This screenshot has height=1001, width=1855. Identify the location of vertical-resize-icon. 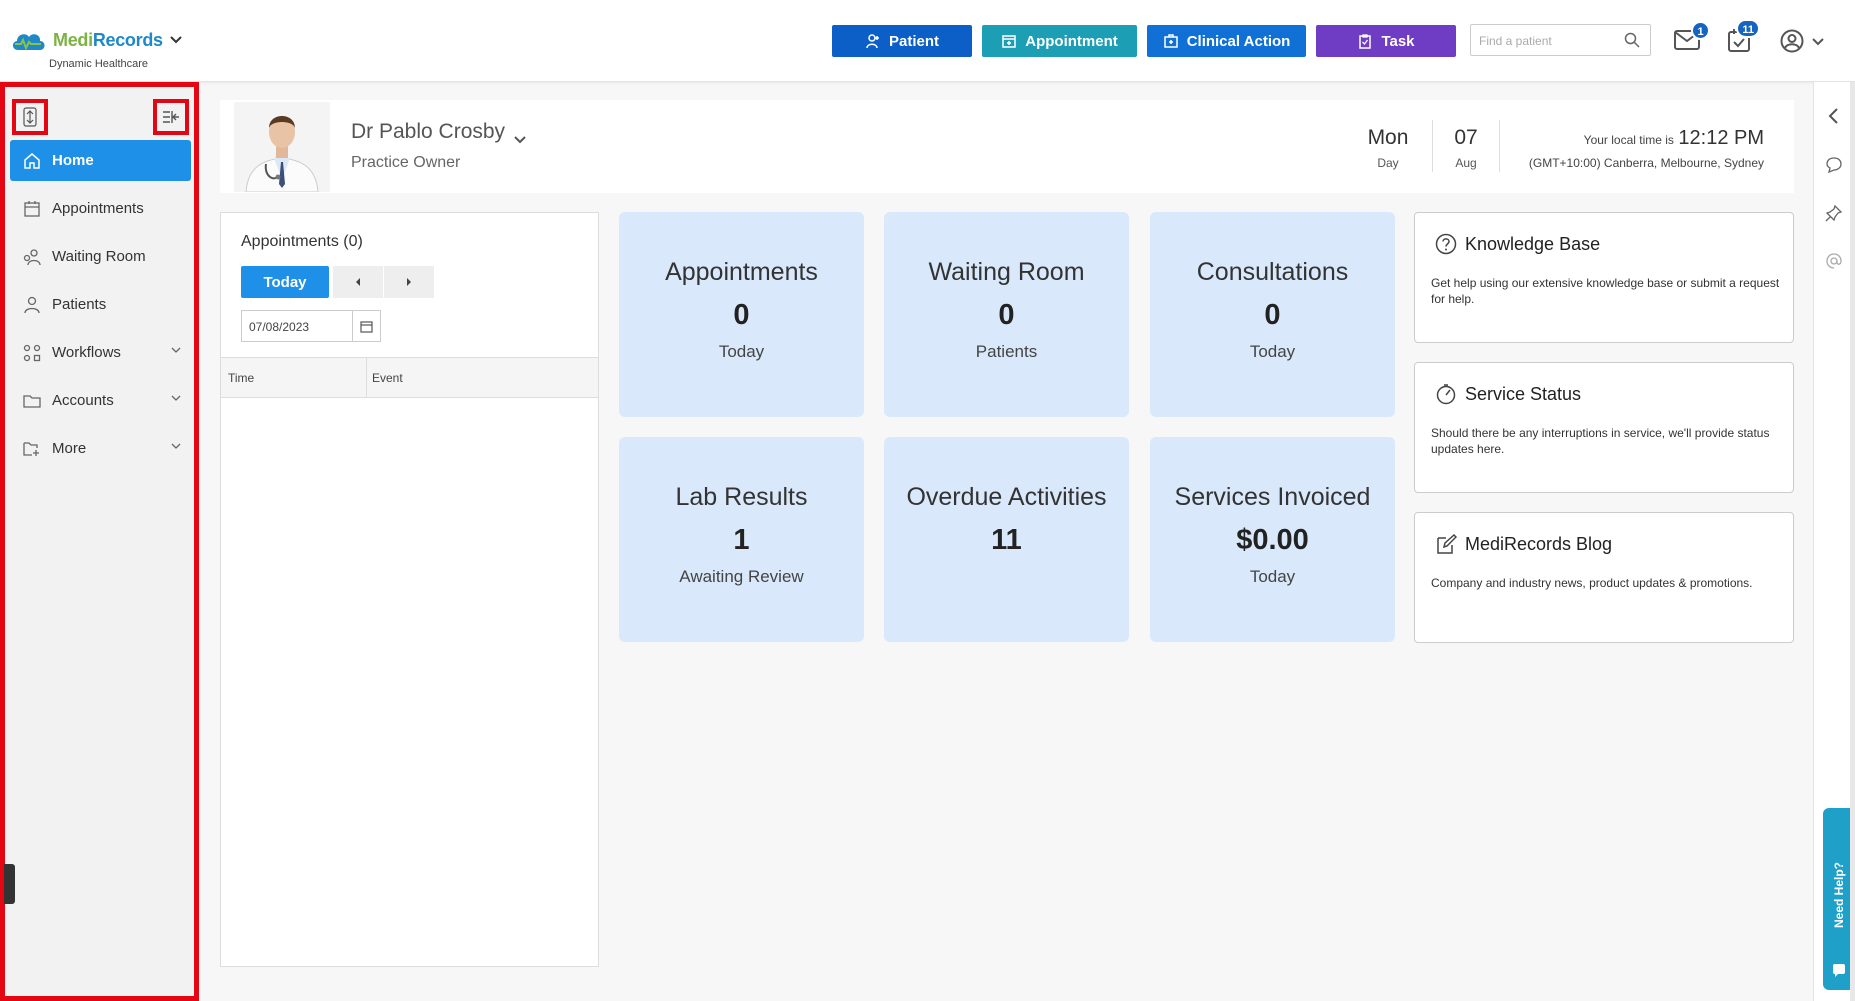
(30, 117).